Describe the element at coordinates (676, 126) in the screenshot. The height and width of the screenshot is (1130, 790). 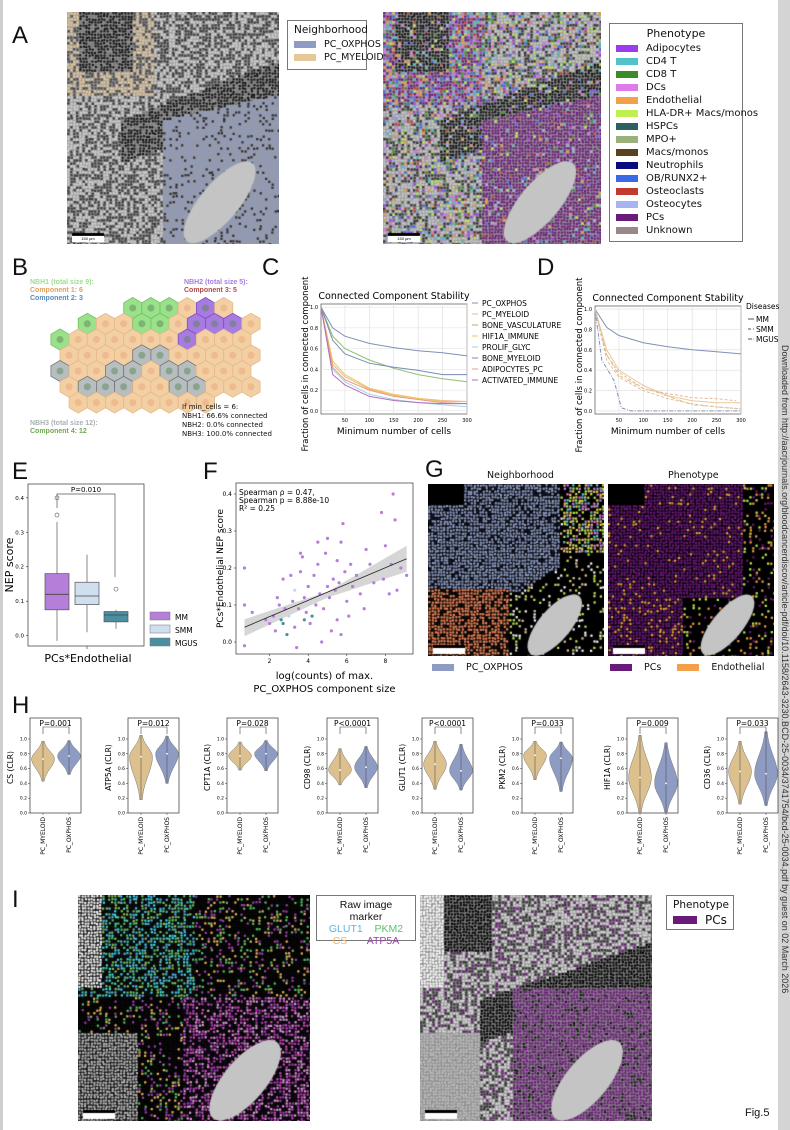
I see `legend-item: HSPCs` at that location.